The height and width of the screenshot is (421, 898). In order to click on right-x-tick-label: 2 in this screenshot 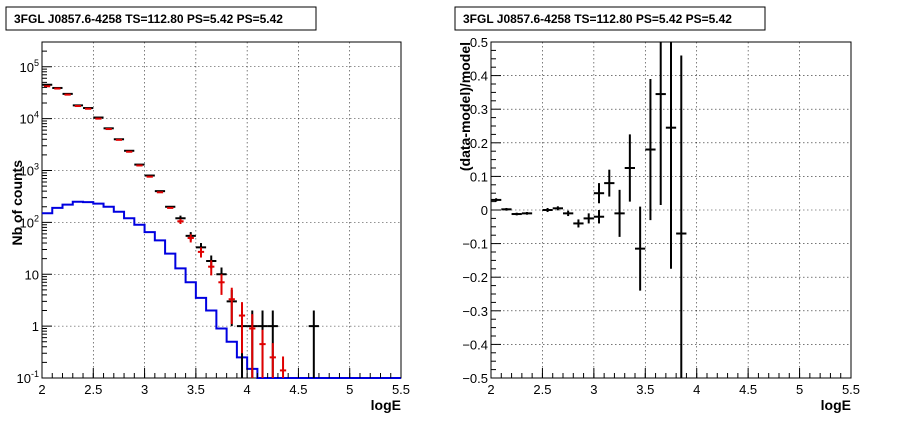, I will do `click(490, 389)`.